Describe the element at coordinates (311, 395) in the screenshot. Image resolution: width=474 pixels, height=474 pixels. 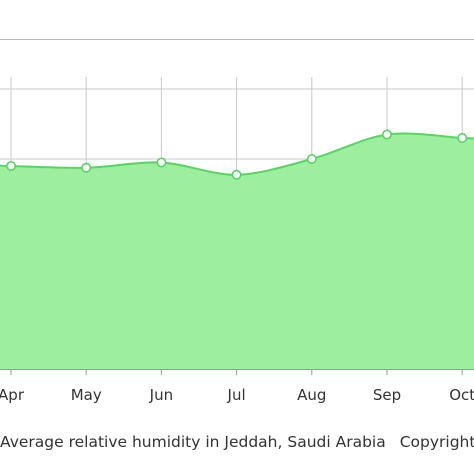
I see `x-tick-label-aug: Aug` at that location.